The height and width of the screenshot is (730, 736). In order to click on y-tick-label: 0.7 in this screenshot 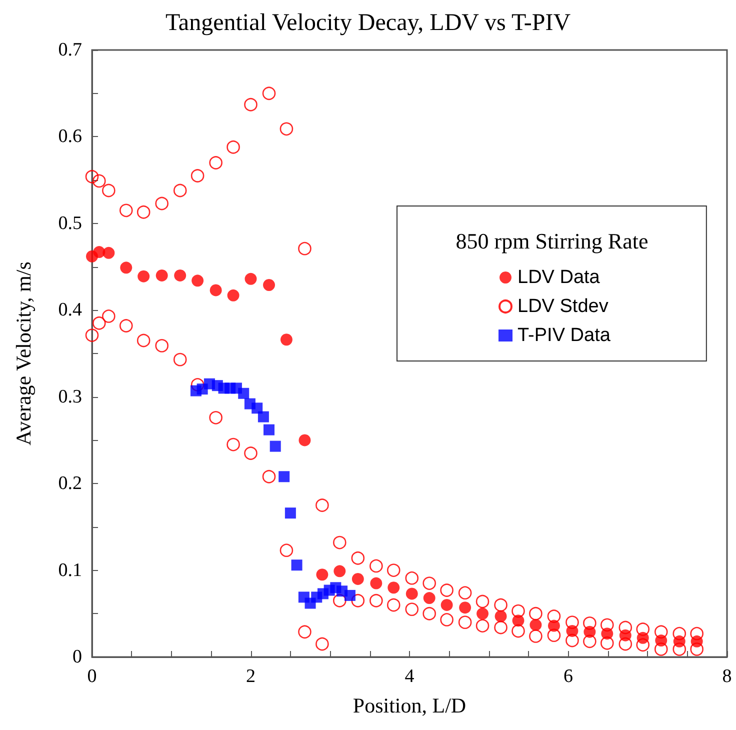, I will do `click(70, 50)`.